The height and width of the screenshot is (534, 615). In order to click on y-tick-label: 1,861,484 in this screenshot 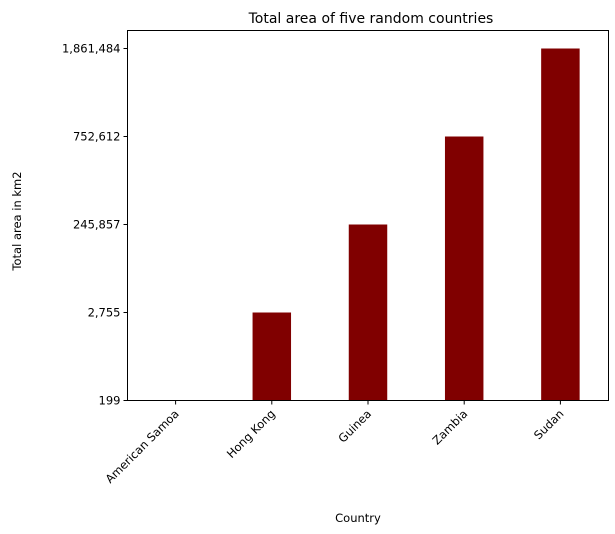, I will do `click(91, 49)`.